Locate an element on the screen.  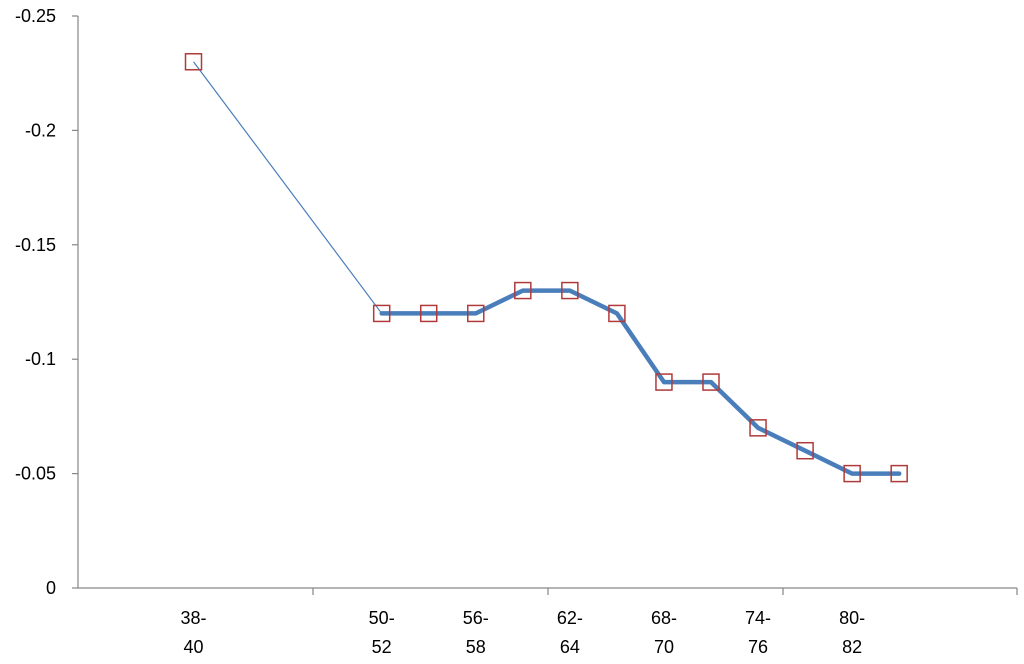
y-tick-label: -0.25 is located at coordinates (35, 16).